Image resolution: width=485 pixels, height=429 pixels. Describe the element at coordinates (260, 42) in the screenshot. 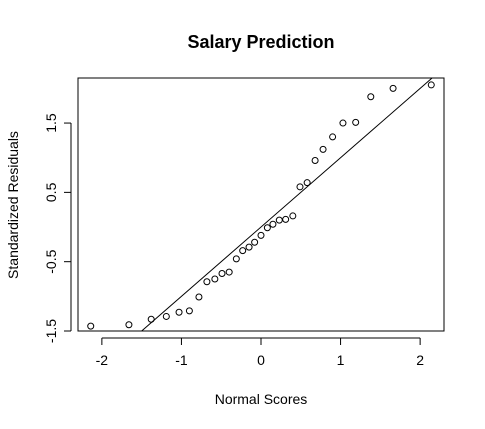

I see `chart-title: Salary Prediction` at that location.